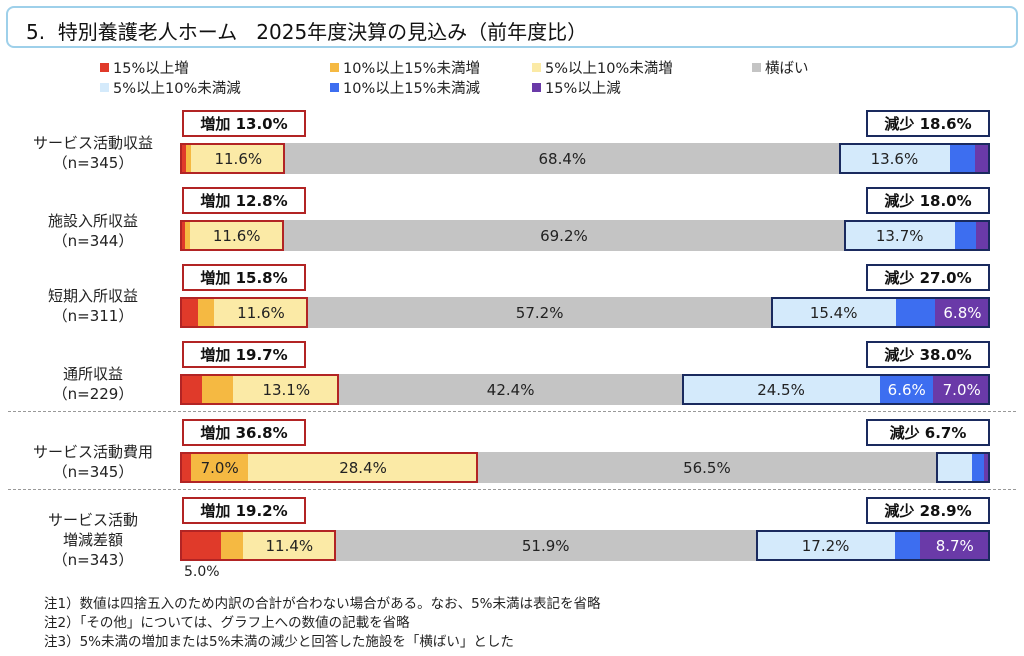 The image size is (1024, 656). What do you see at coordinates (92, 143) in the screenshot?
I see `category-label-line: サービス活動収益` at bounding box center [92, 143].